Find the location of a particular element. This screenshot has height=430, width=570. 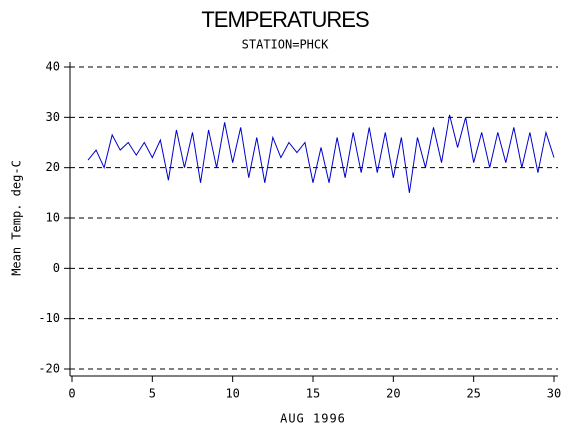

x-tick-label: 30 is located at coordinates (554, 394).